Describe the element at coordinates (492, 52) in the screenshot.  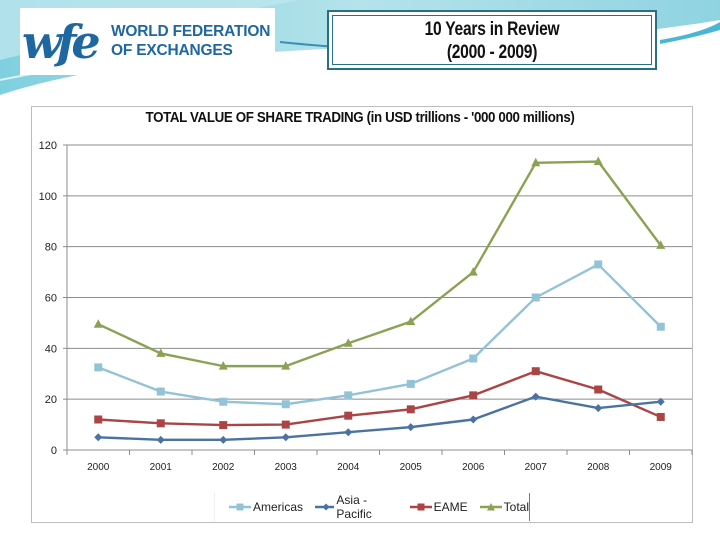
I see `review-title-line-2: (2000 - 2009)` at that location.